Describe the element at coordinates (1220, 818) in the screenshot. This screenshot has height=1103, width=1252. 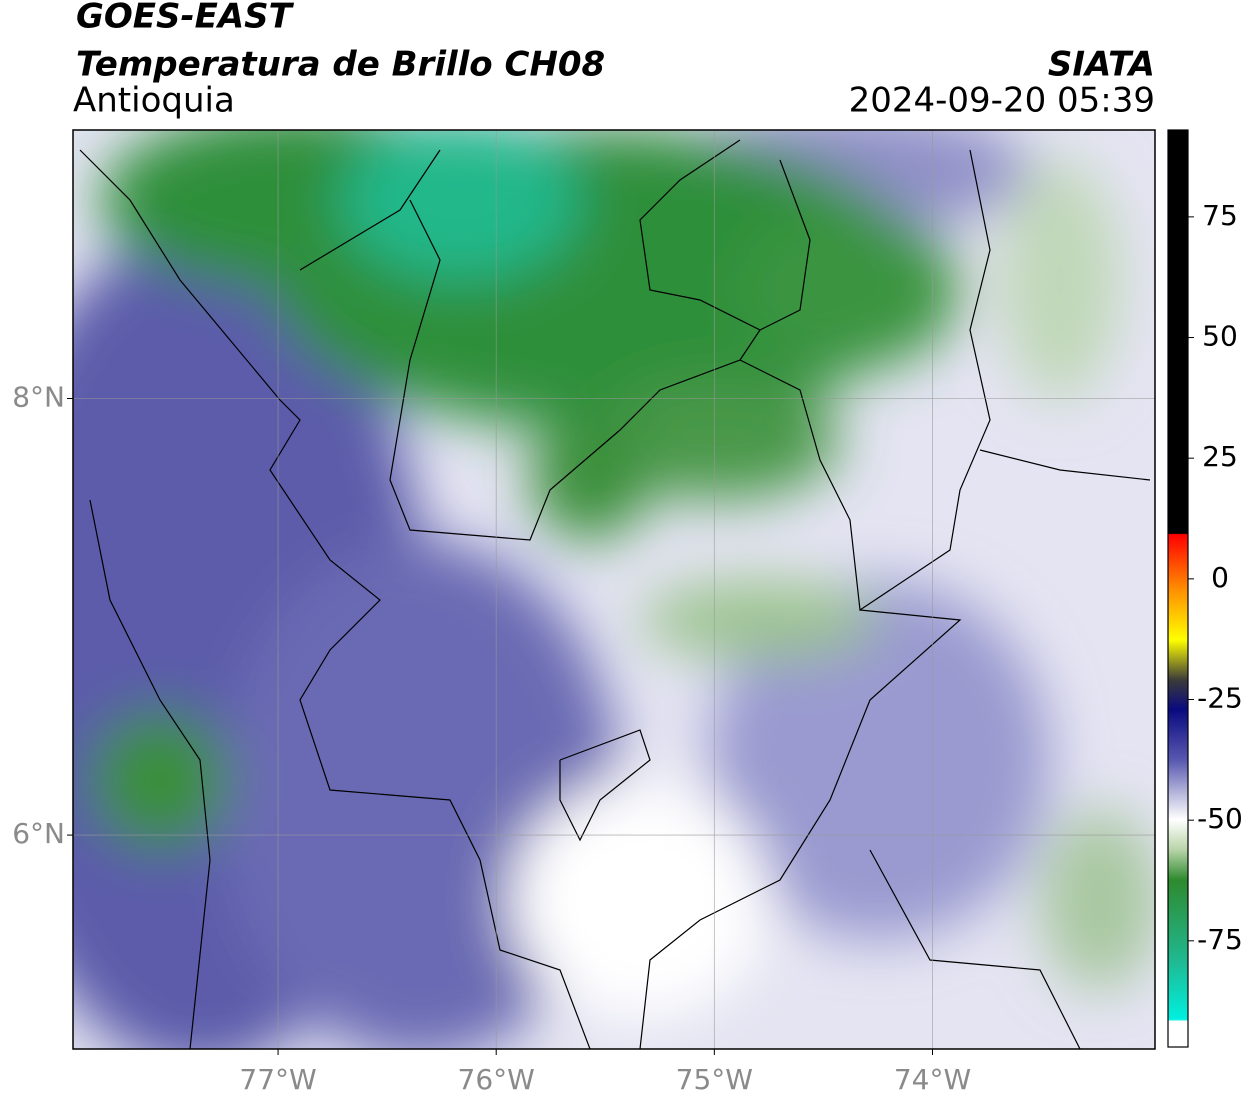
I see `colorbar-tick-label: -50` at that location.